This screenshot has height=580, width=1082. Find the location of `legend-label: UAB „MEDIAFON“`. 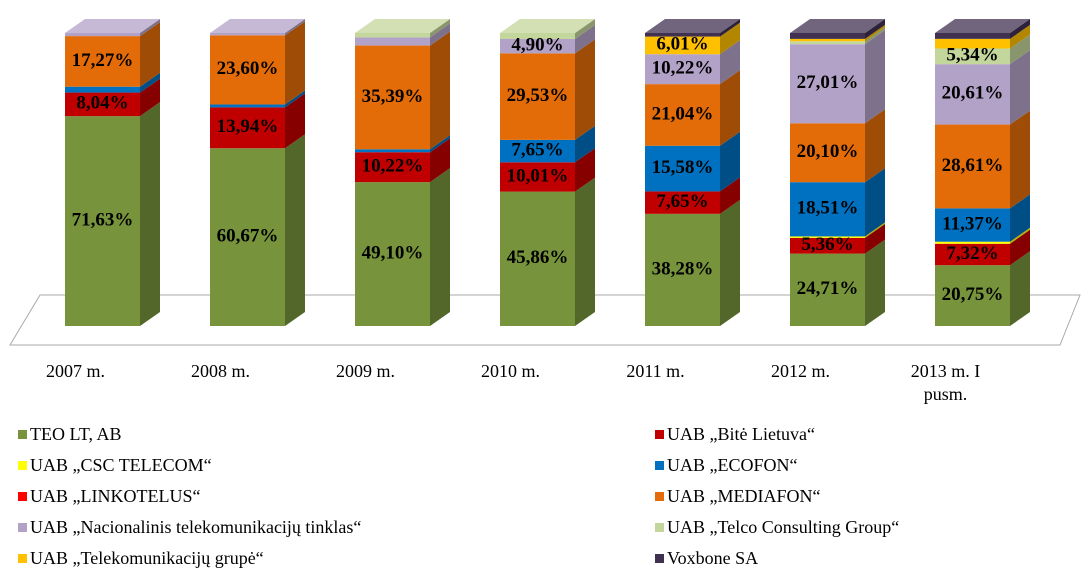

legend-label: UAB „MEDIAFON“ is located at coordinates (744, 496).